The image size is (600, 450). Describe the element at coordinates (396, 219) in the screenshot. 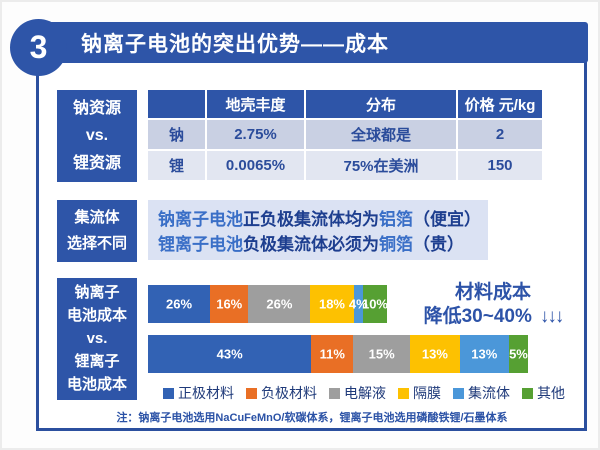

I see `highlight-text: 铝箔` at that location.